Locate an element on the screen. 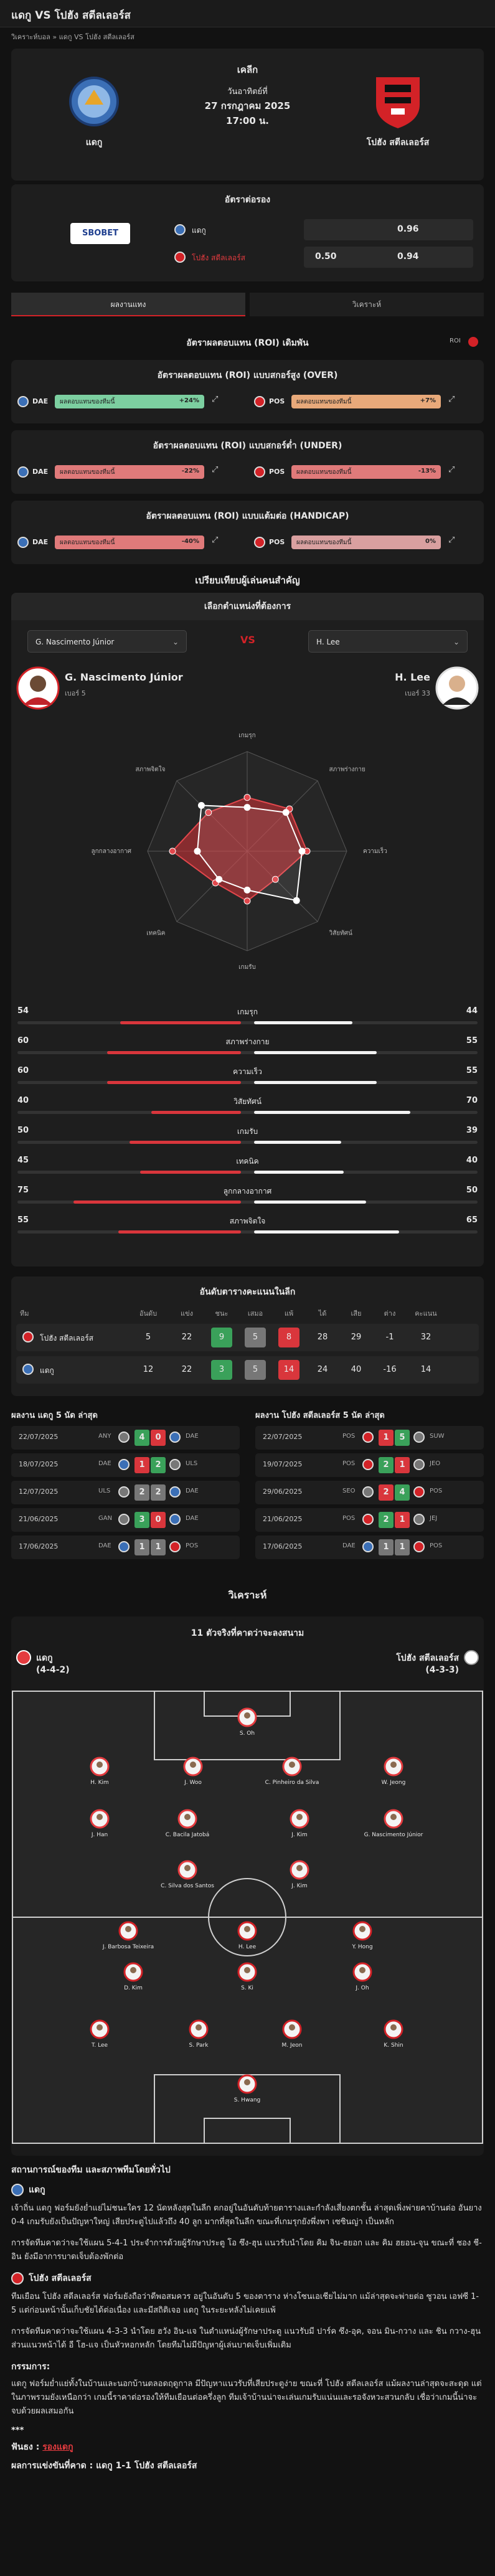 This screenshot has width=495, height=2576. verdict: ฟันธง : รองแดกู is located at coordinates (247, 2447).